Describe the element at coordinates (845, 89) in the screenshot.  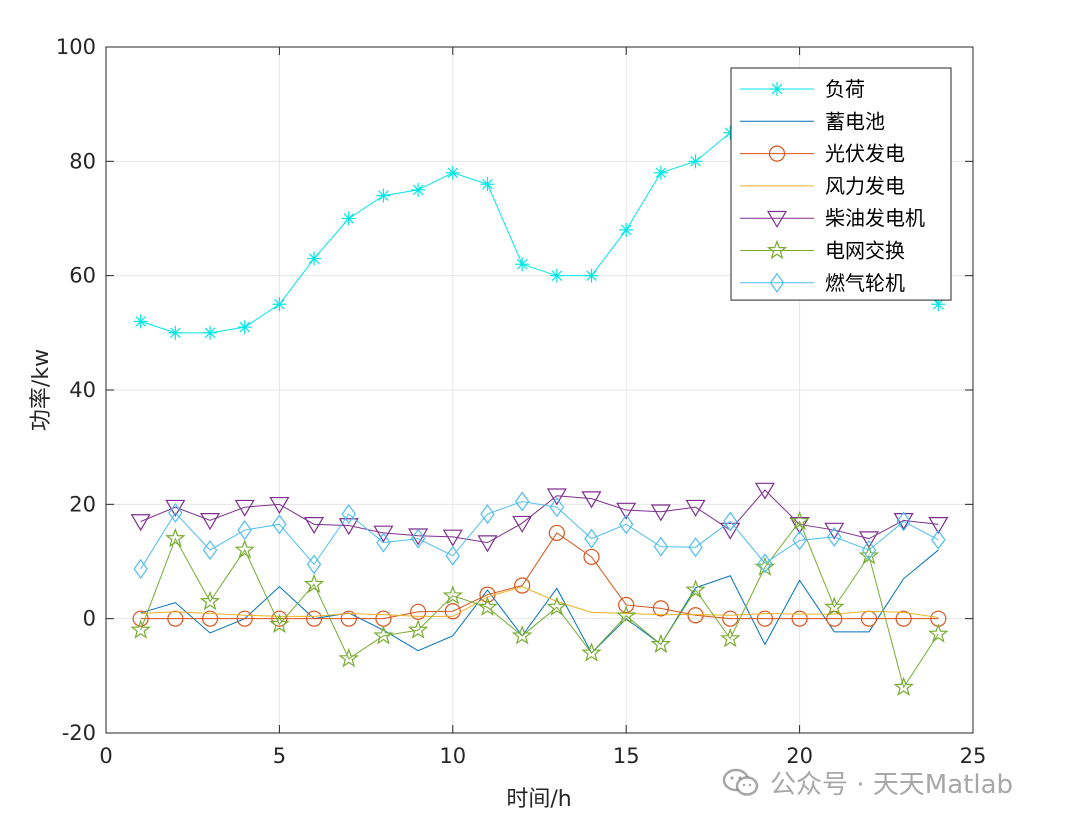
I see `legend-label: 负荷` at that location.